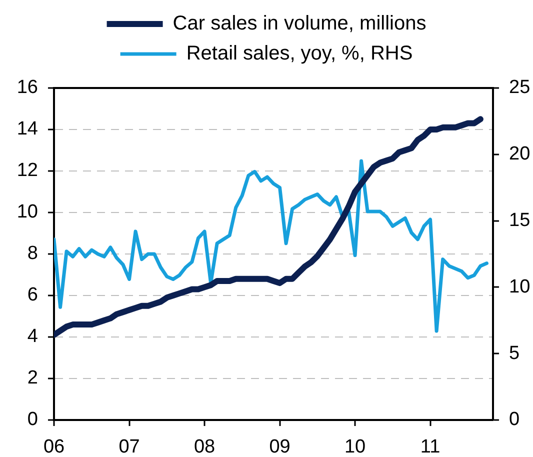 The height and width of the screenshot is (457, 533). Describe the element at coordinates (514, 419) in the screenshot. I see `y2-tick-label: 0` at that location.